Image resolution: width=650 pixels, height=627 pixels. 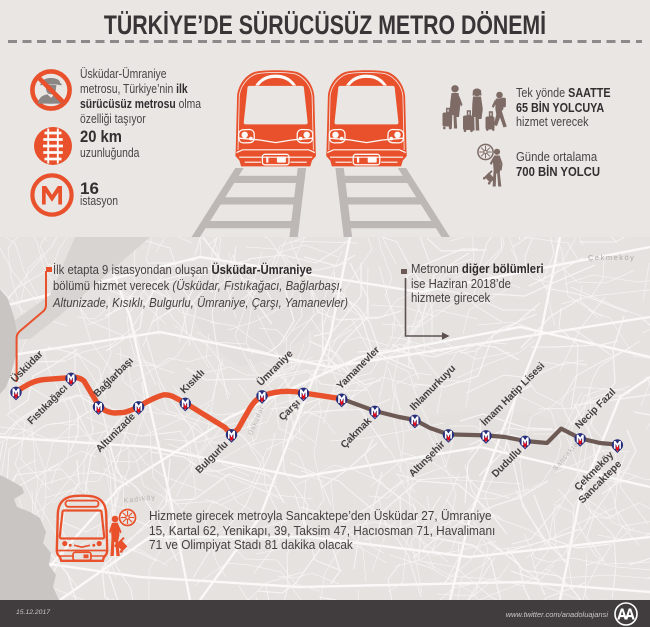 I want to click on svg-text: Kadıköy, so click(x=139, y=499).